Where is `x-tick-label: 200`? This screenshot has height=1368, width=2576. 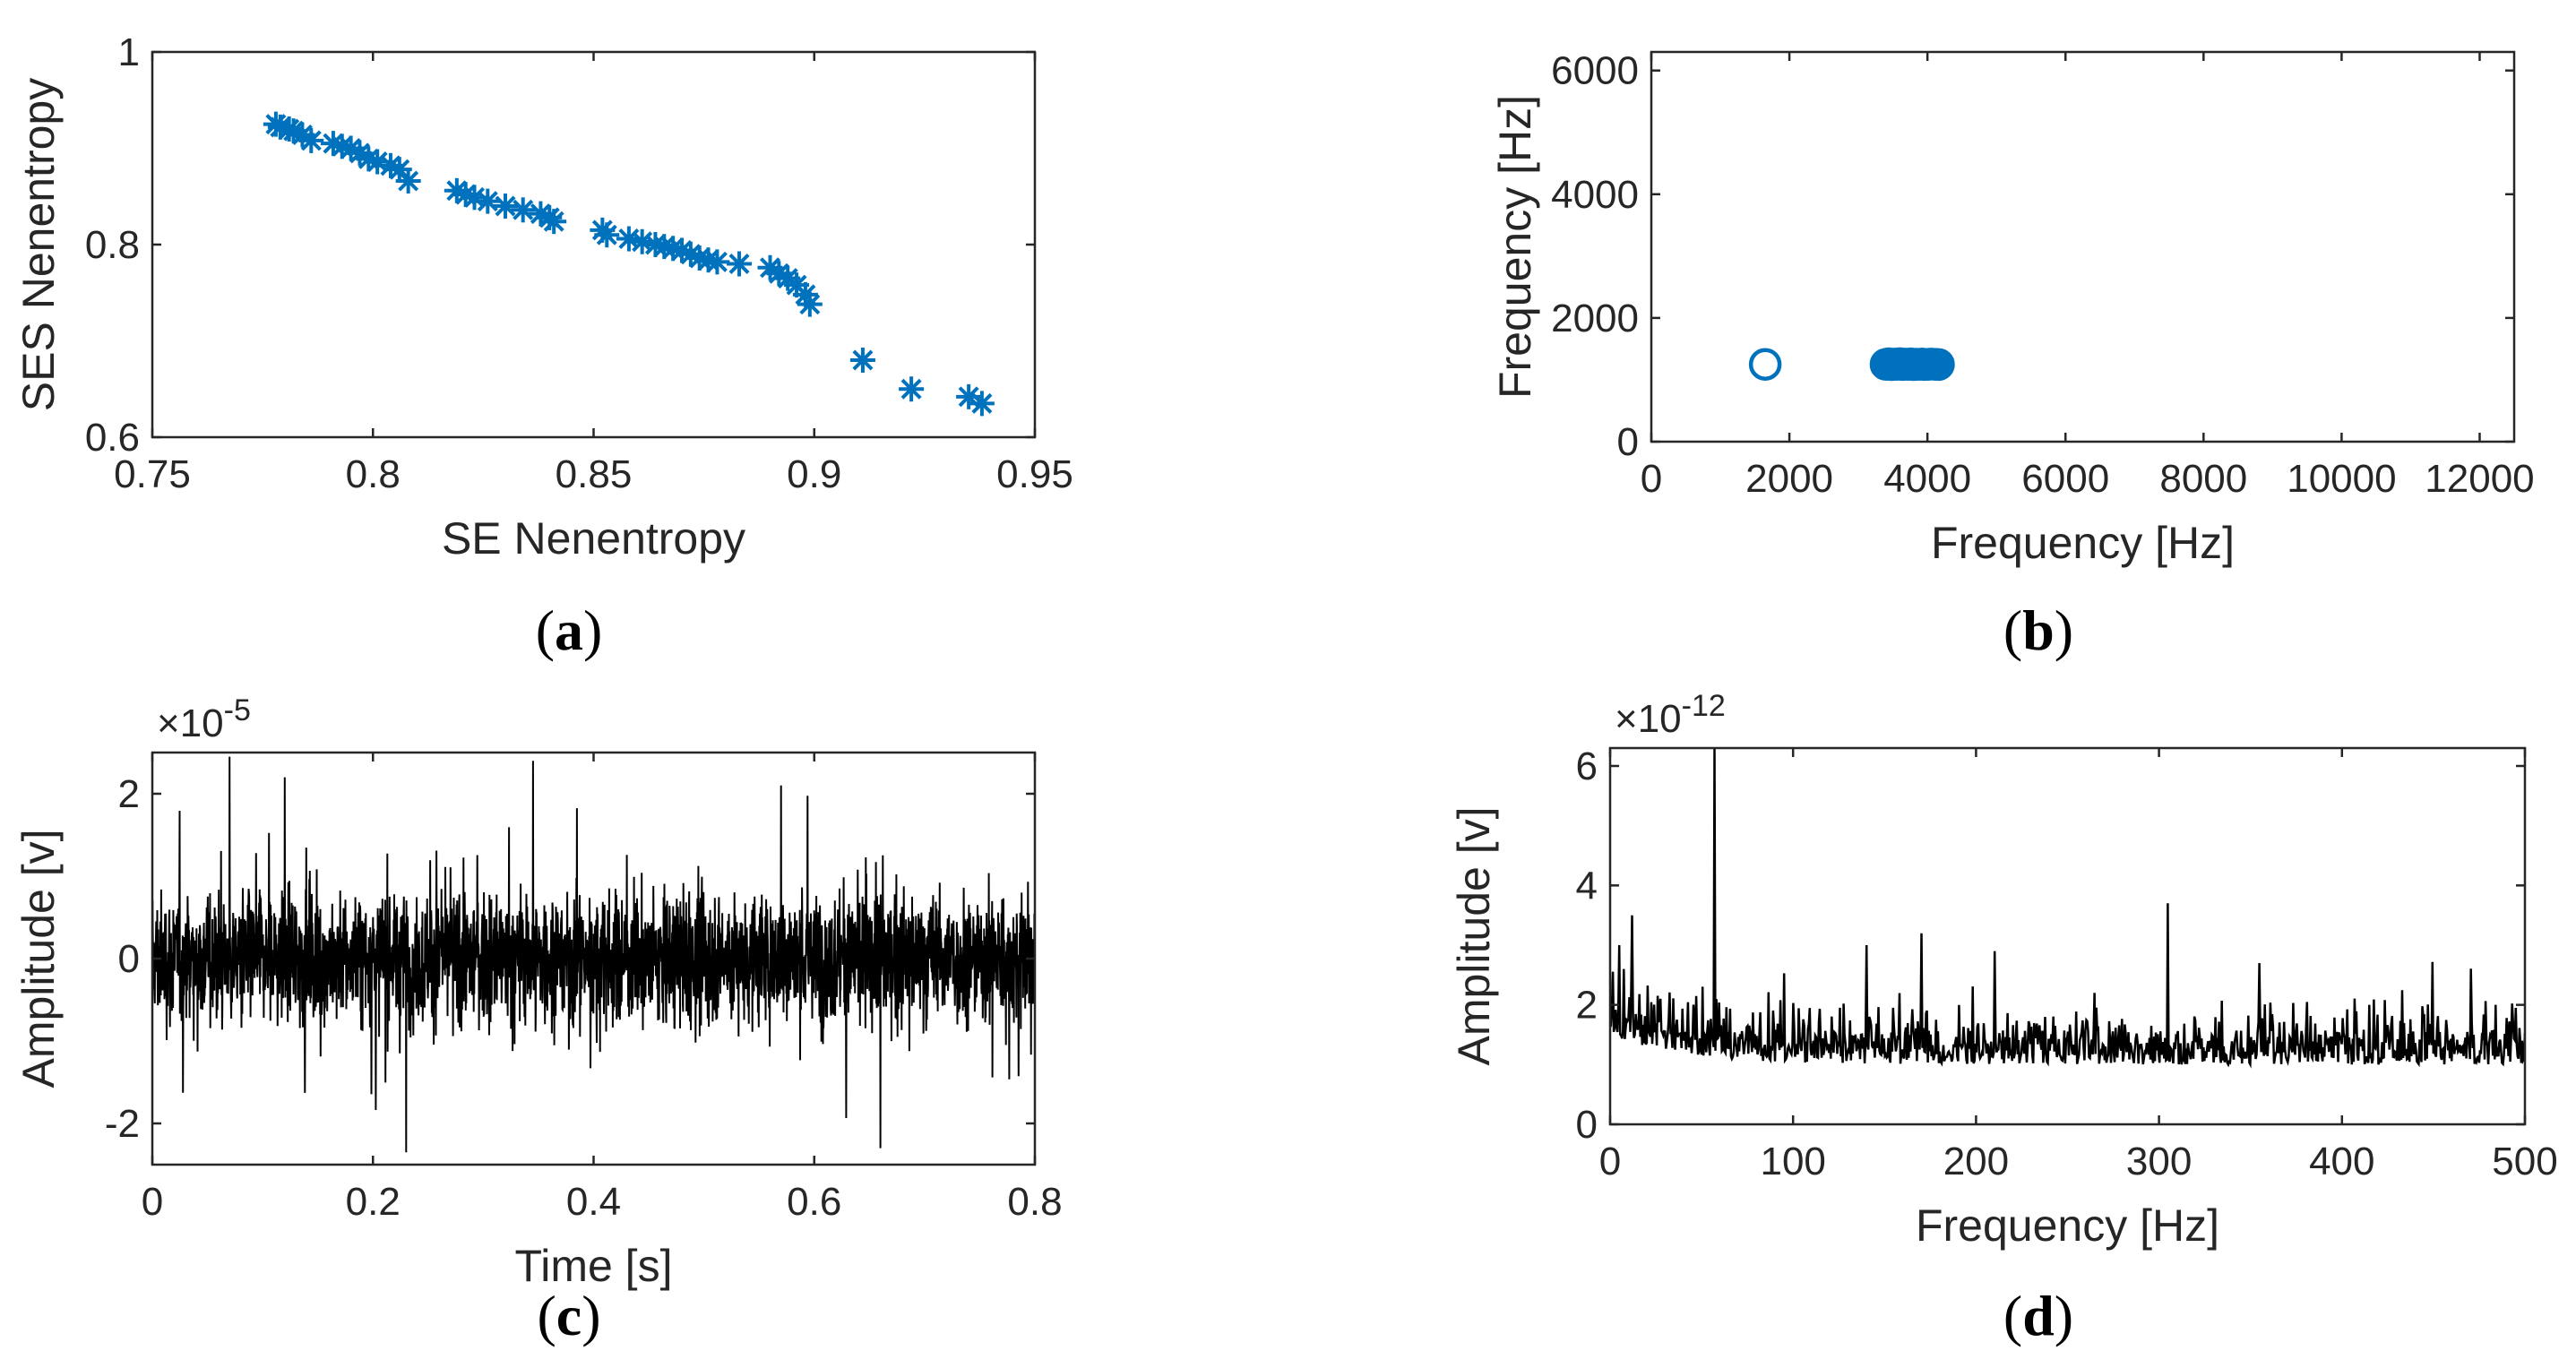
x-tick-label: 200 is located at coordinates (1976, 1161).